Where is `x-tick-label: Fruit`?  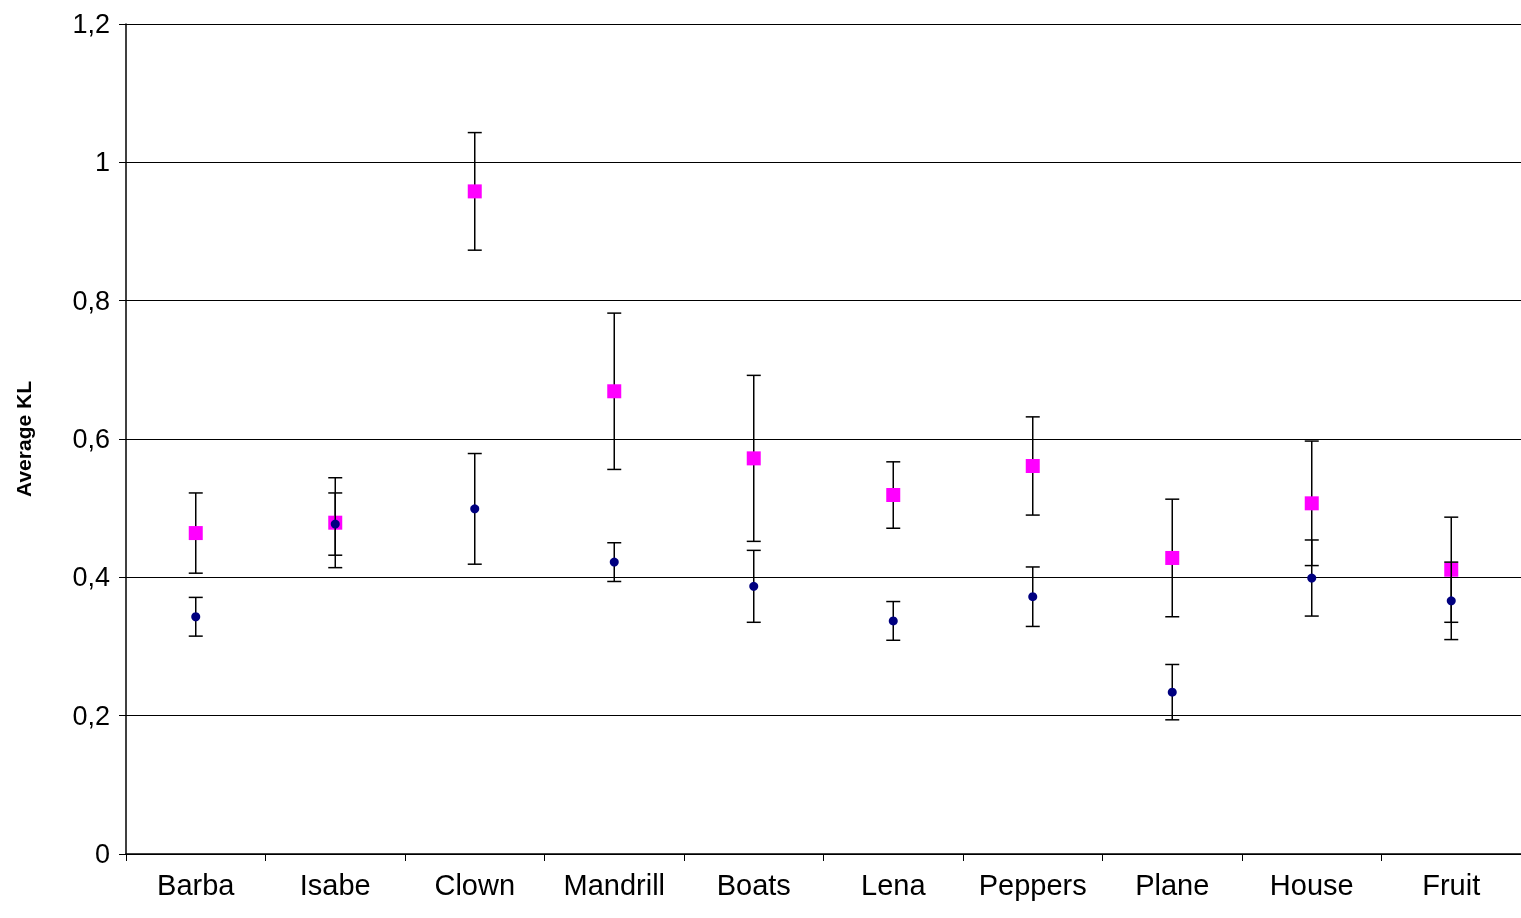 x-tick-label: Fruit is located at coordinates (1451, 884).